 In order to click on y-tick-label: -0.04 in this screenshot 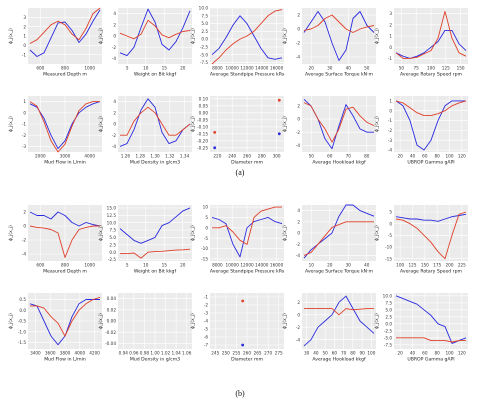, I will do `click(110, 343)`.